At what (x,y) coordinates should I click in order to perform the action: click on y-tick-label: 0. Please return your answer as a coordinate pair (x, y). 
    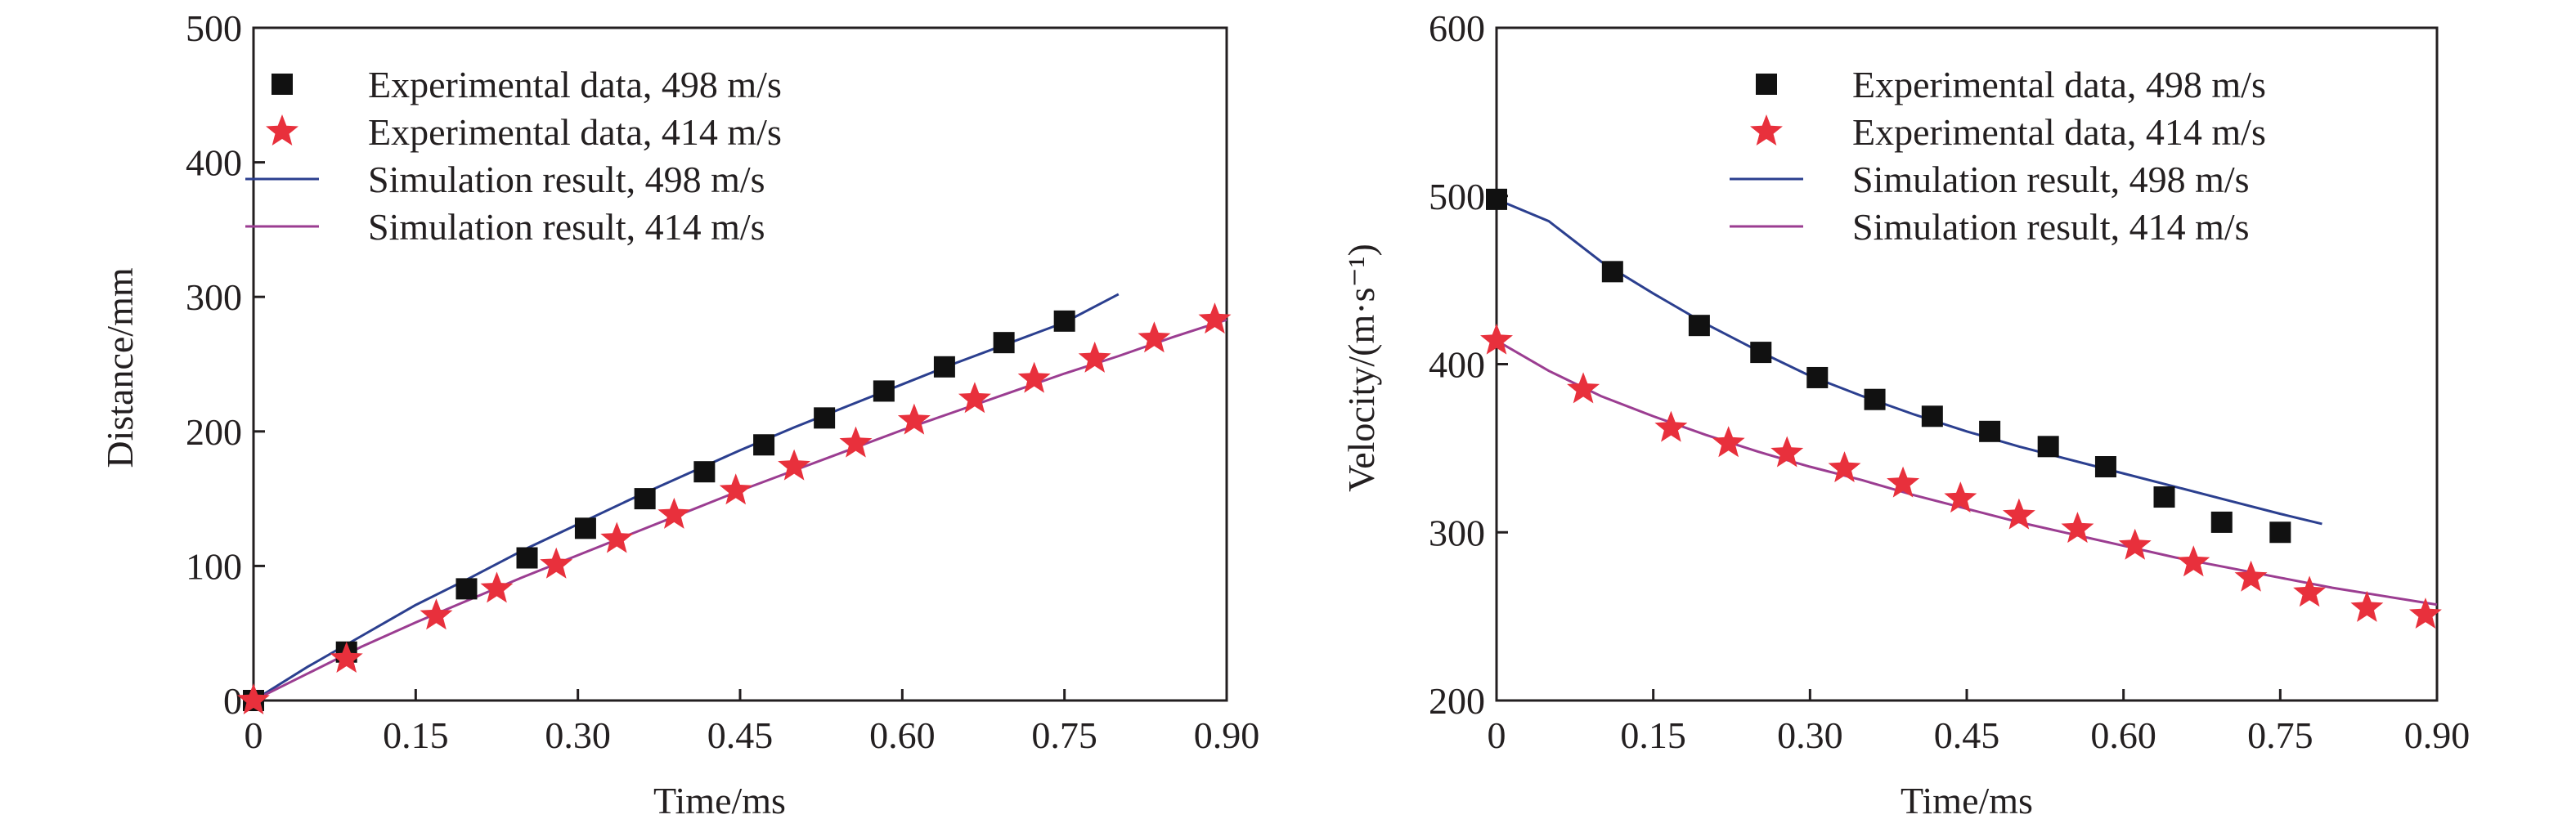
    Looking at the image, I should click on (233, 701).